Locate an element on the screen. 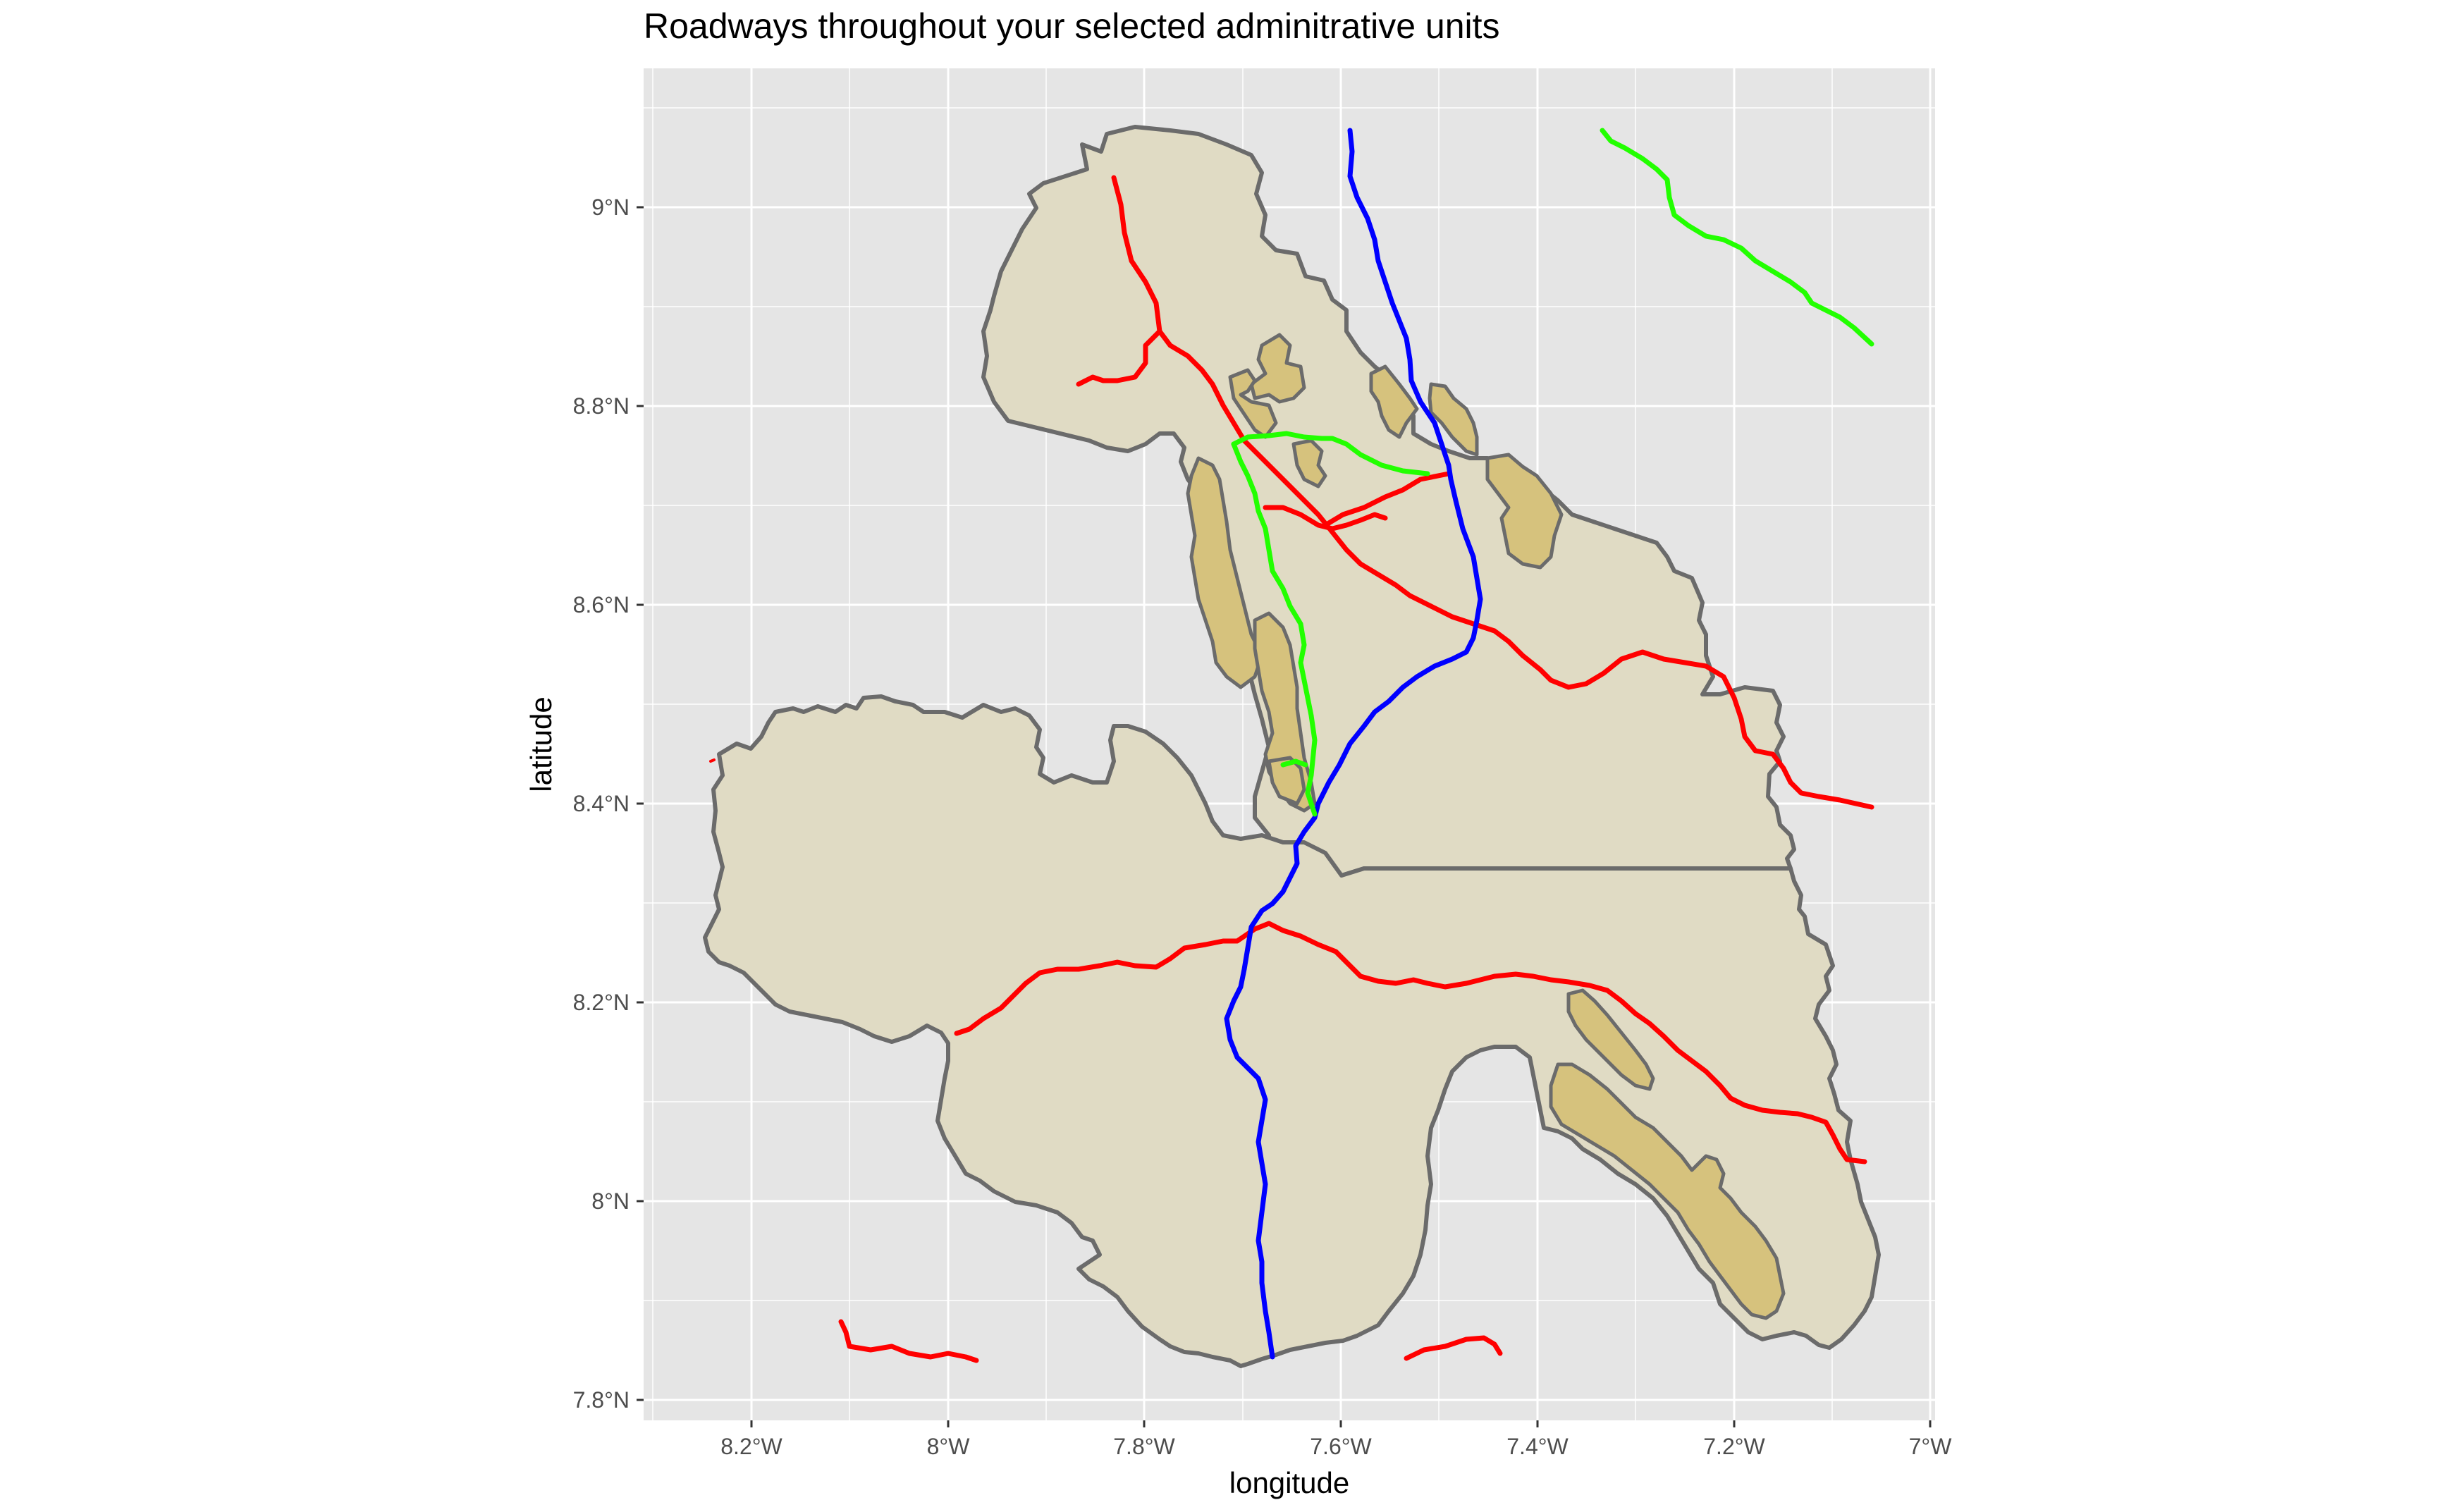 This screenshot has height=1512, width=2449. x-axis-title: longitude is located at coordinates (1289, 1482).